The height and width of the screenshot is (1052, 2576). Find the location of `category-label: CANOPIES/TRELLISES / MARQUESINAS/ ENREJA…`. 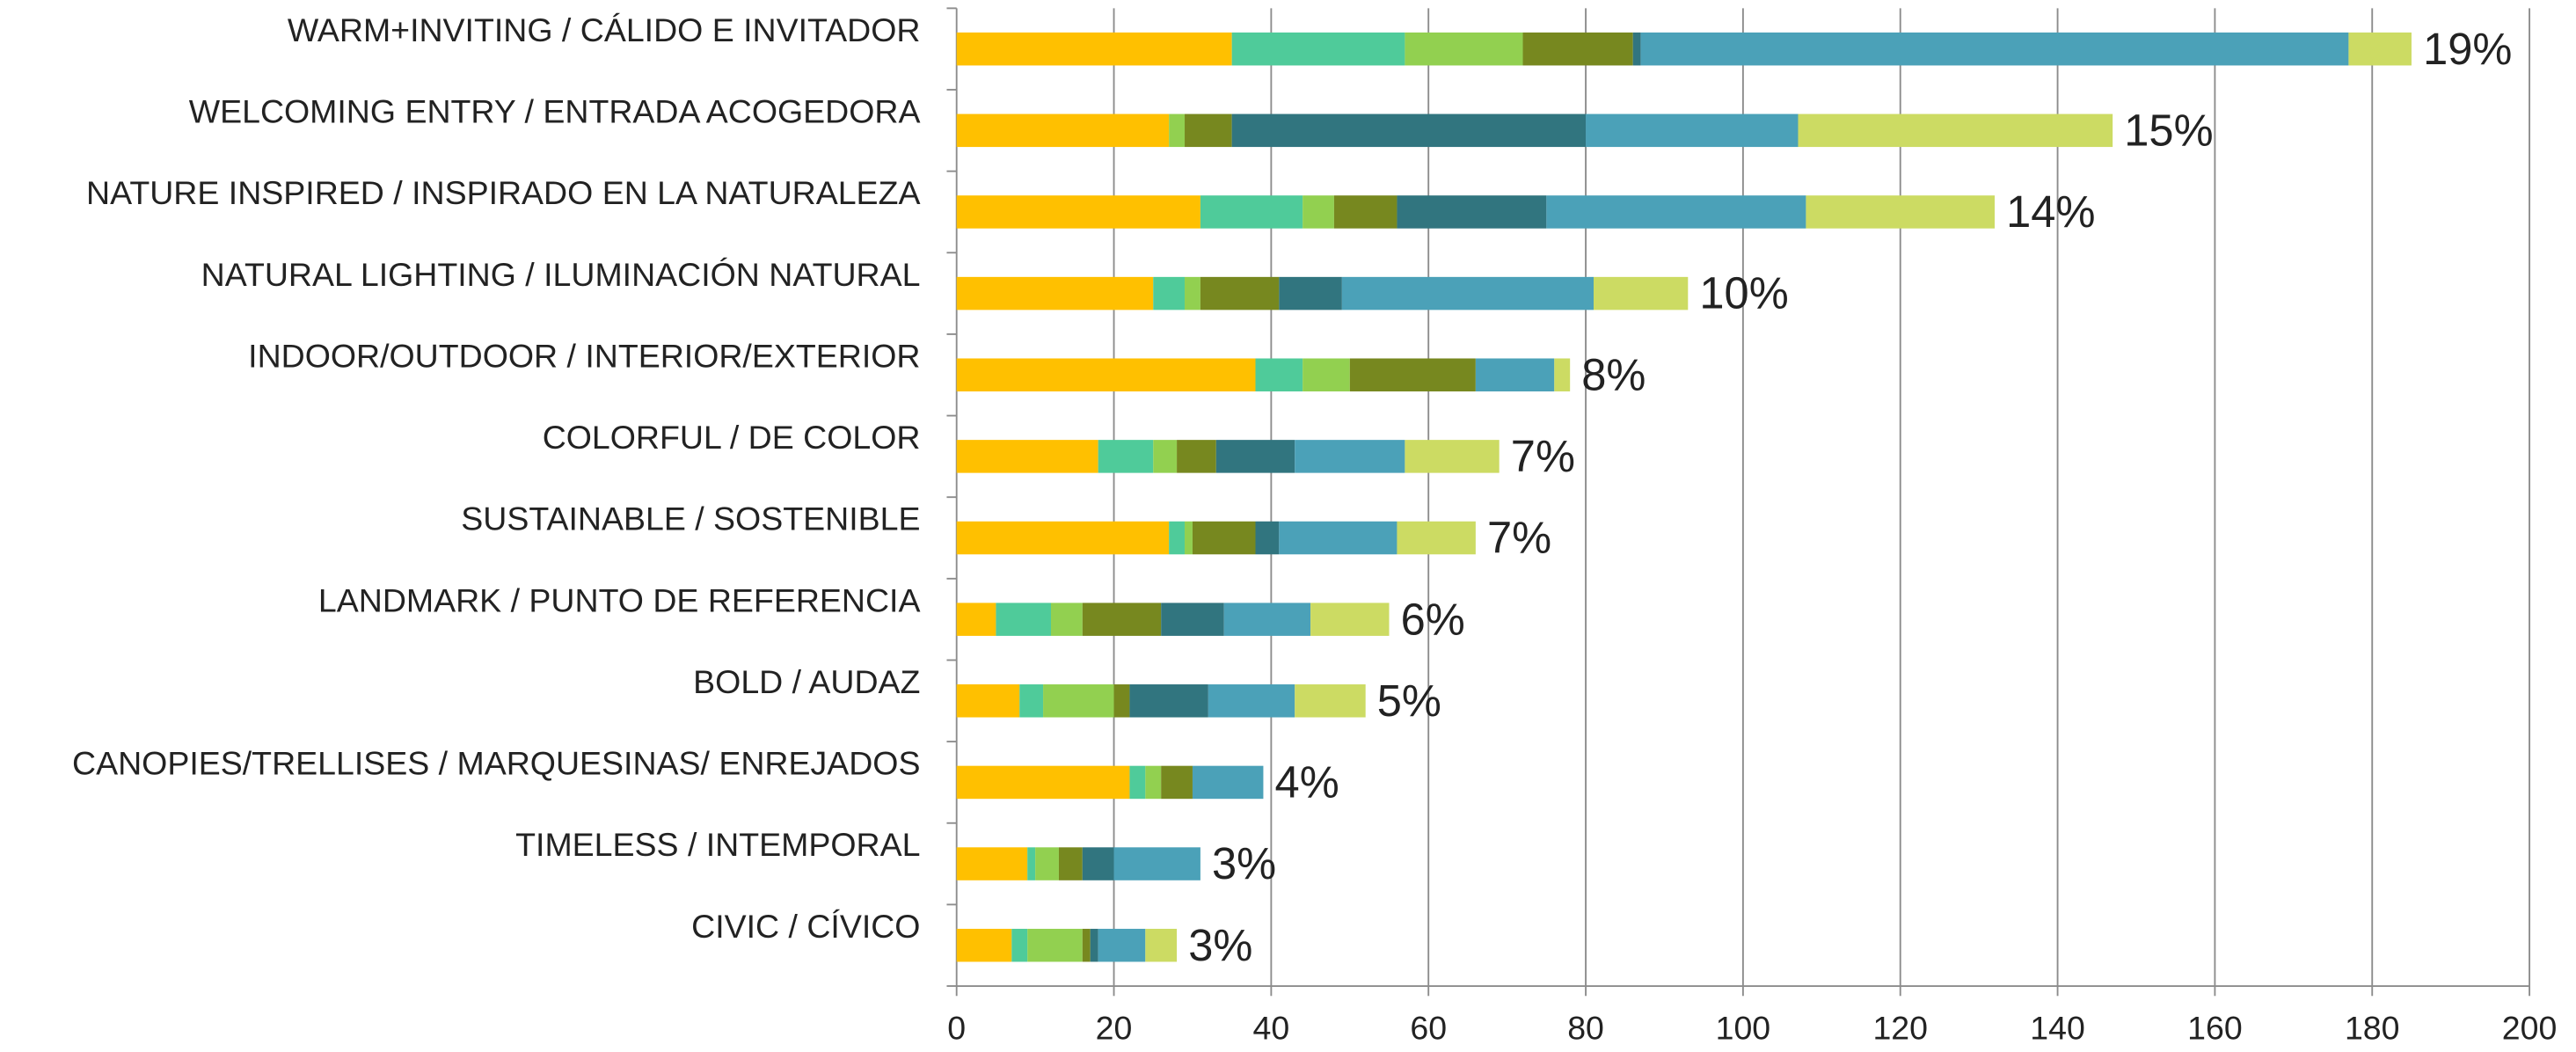

category-label: CANOPIES/TRELLISES / MARQUESINAS/ ENREJA… is located at coordinates (496, 763).